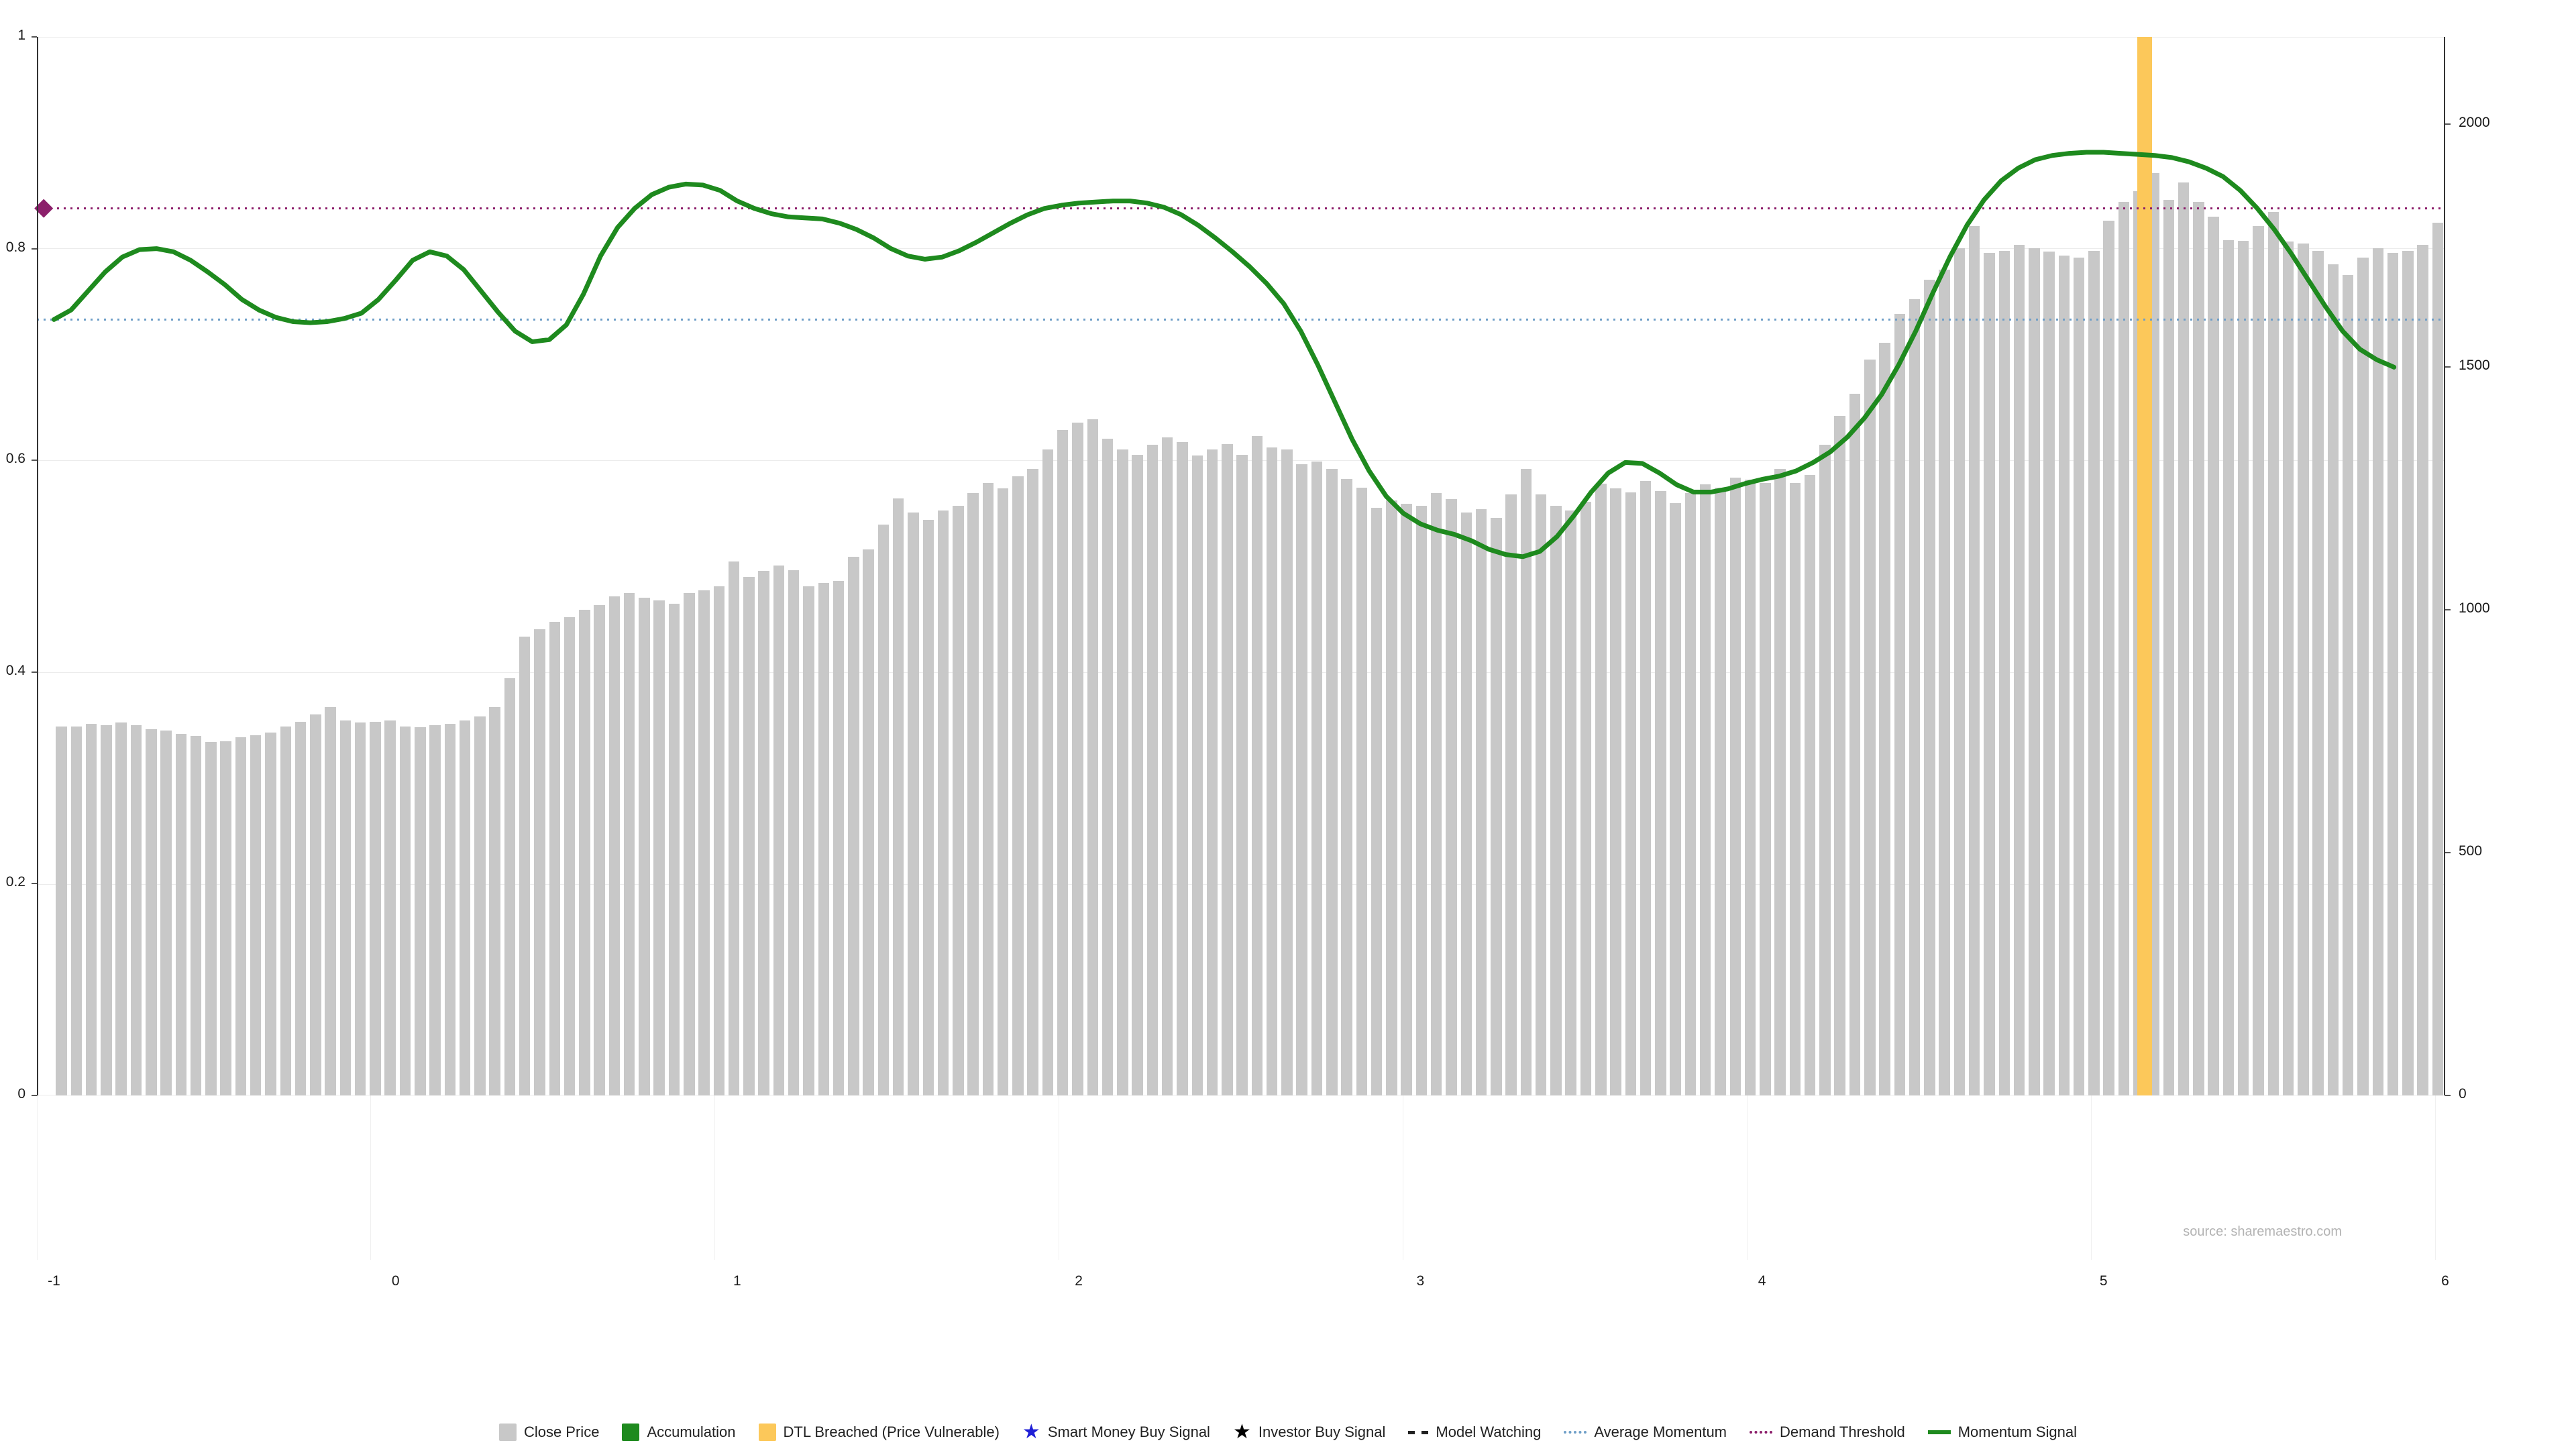  Describe the element at coordinates (2444, 566) in the screenshot. I see `y-axis-right` at that location.